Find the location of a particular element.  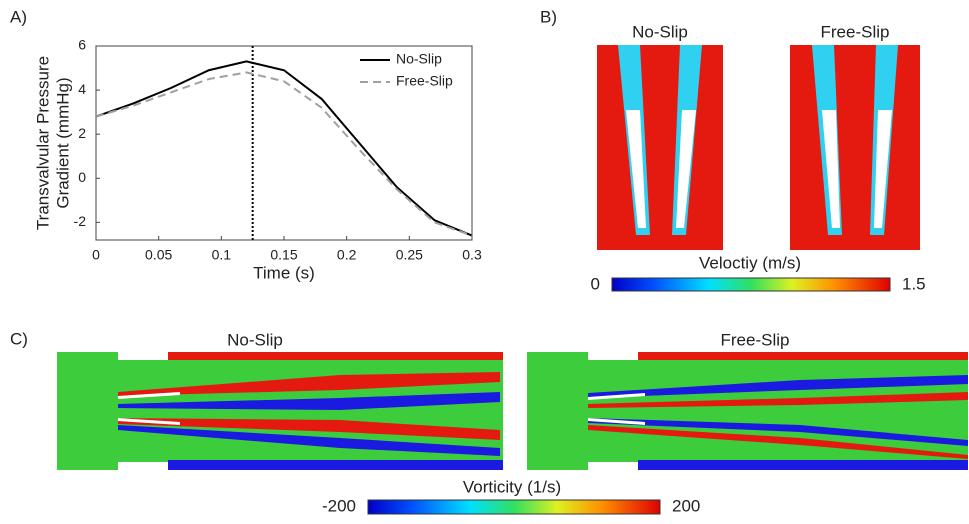

colorbar-tick-label: 200 is located at coordinates (686, 505).